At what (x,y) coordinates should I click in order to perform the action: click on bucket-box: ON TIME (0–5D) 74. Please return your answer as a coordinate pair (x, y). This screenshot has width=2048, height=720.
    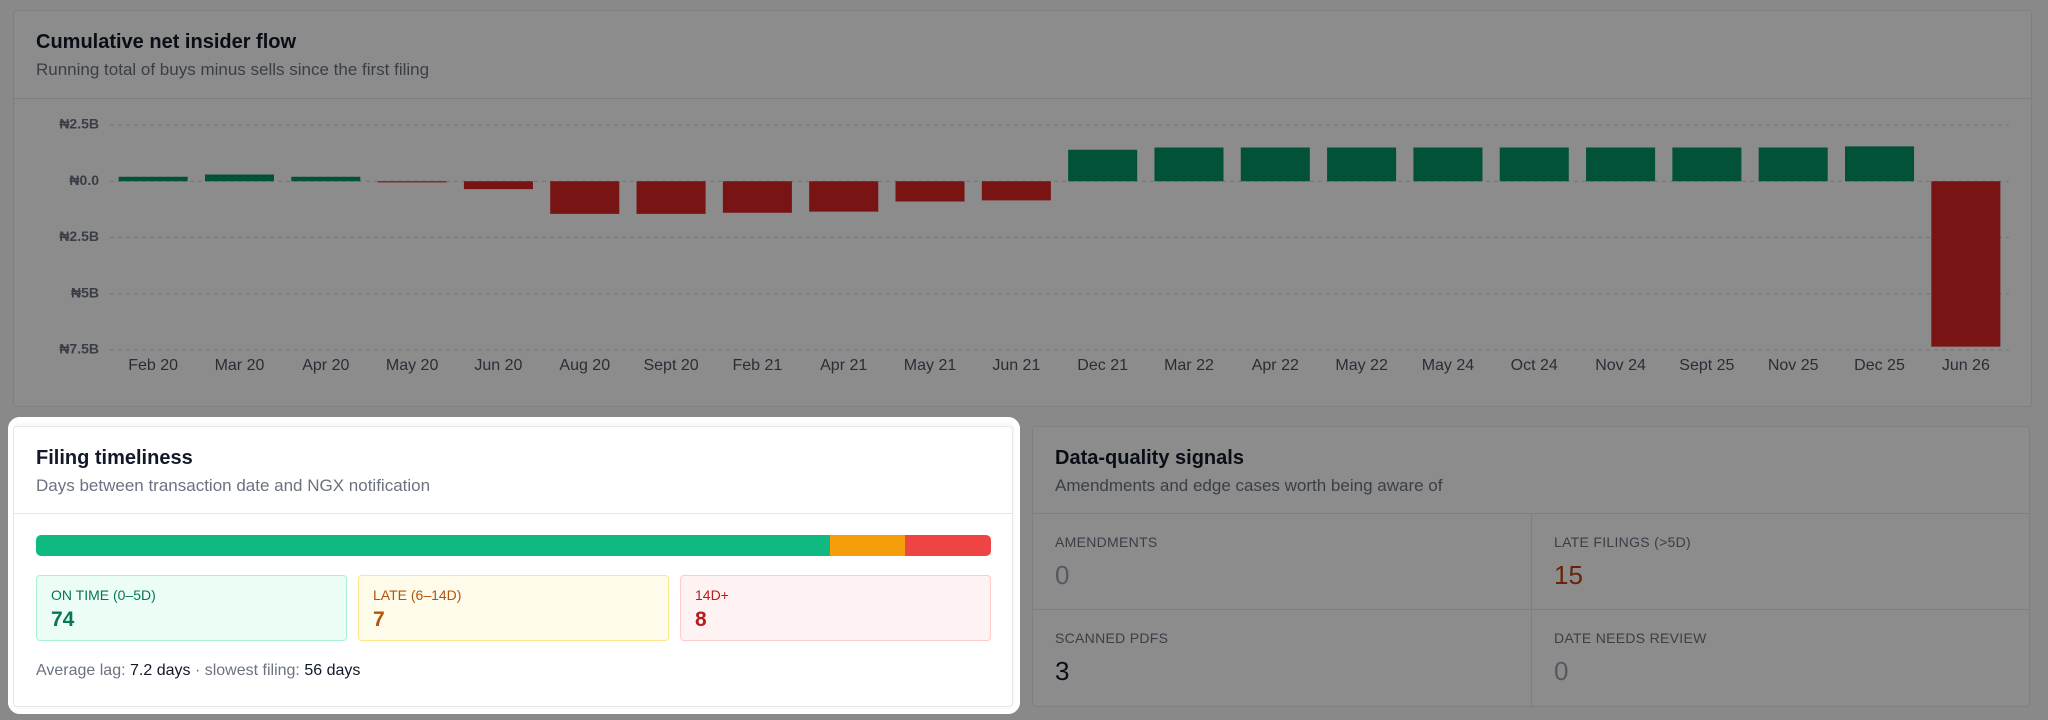
    Looking at the image, I should click on (191, 608).